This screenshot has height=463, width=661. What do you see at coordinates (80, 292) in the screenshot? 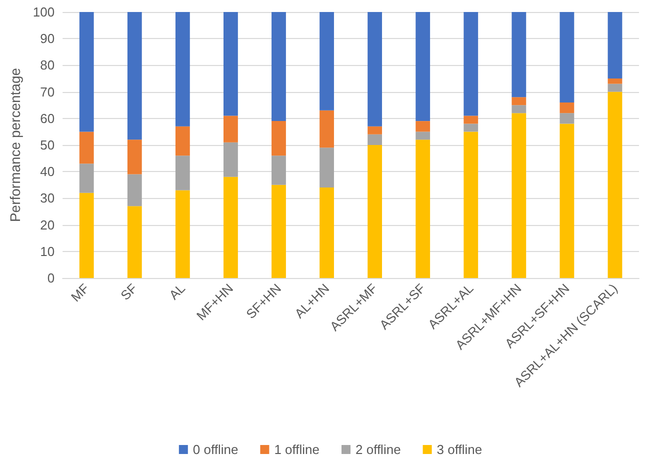
I see `x-tick-label: MF` at bounding box center [80, 292].